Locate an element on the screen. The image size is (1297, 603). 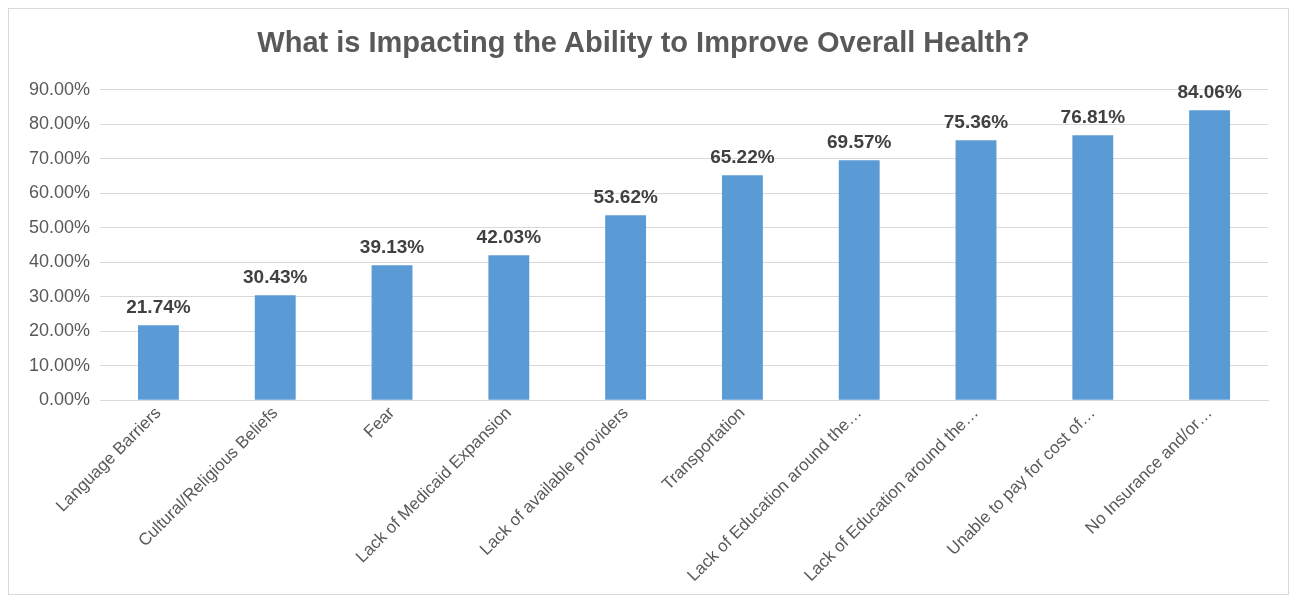
y-tick-label: 80.00% is located at coordinates (59, 123).